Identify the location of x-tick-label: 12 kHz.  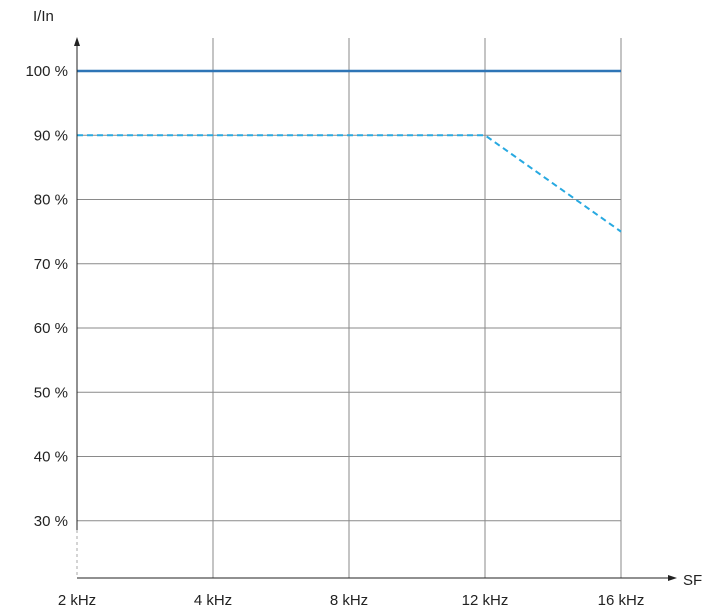
(485, 600).